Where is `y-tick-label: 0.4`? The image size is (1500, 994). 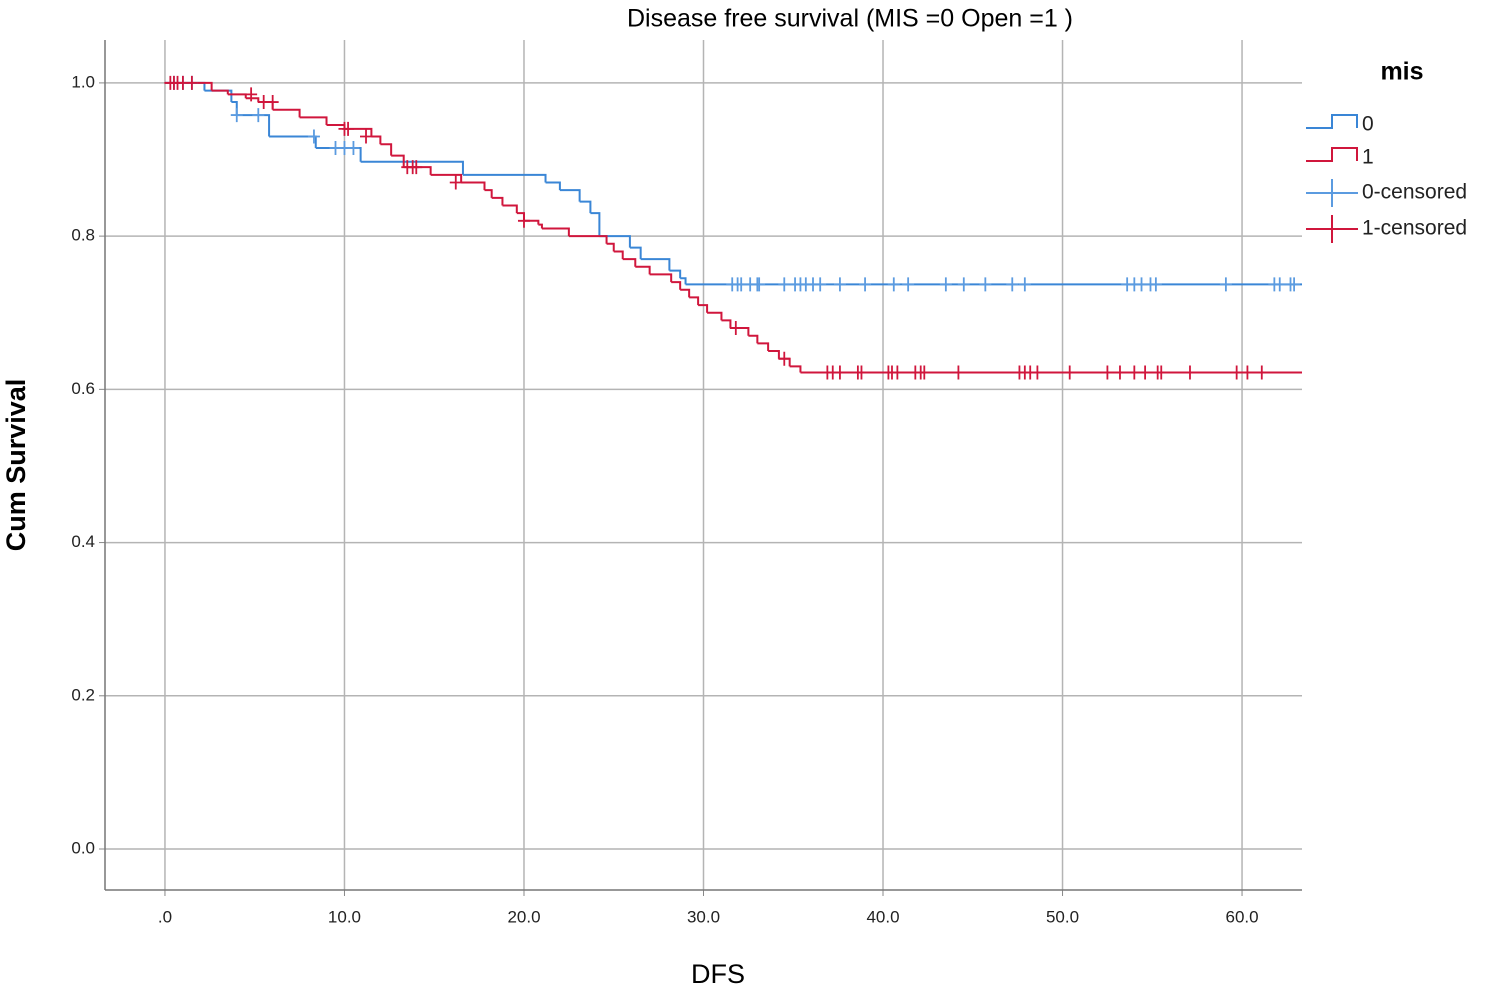 y-tick-label: 0.4 is located at coordinates (83, 541).